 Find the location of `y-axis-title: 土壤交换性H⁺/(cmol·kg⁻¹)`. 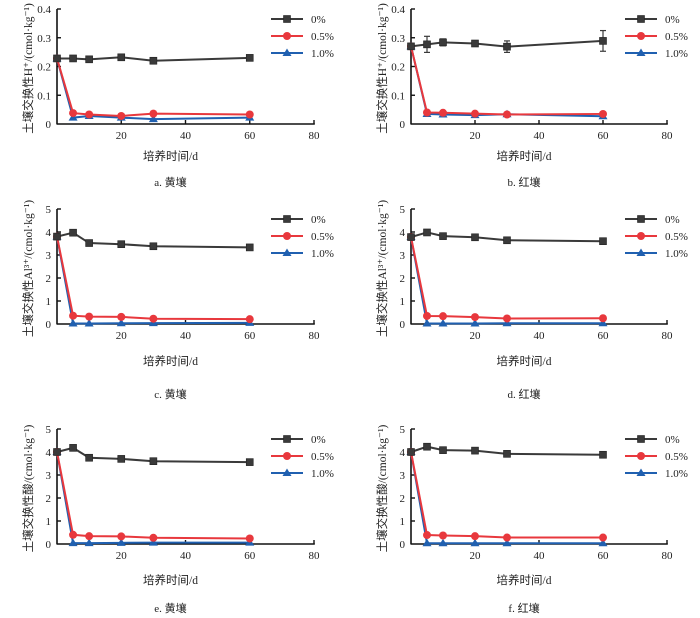

y-axis-title: 土壤交换性H⁺/(cmol·kg⁻¹) is located at coordinates (28, 68).